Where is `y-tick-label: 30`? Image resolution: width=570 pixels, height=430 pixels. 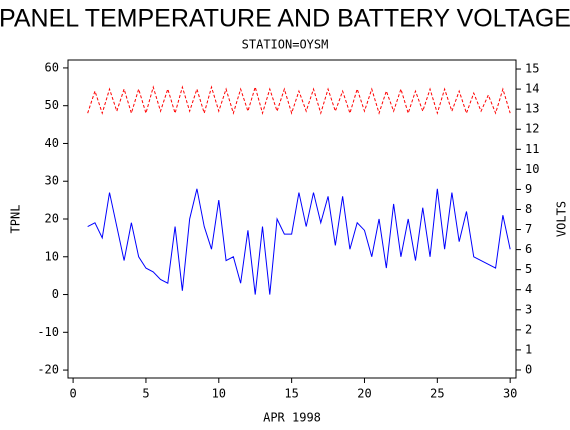 y-tick-label: 30 is located at coordinates (52, 181).